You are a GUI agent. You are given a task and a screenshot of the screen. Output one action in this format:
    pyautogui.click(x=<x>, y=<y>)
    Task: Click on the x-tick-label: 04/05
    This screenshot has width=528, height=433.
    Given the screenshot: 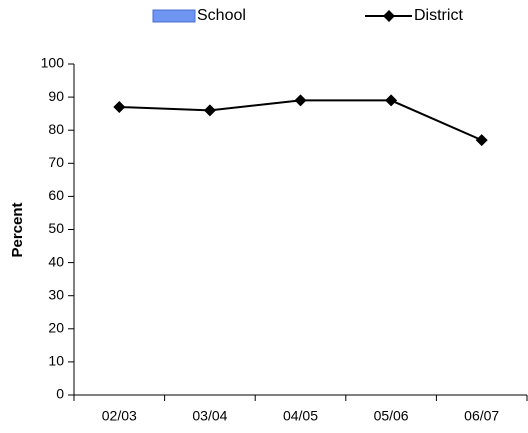 What is the action you would take?
    pyautogui.click(x=300, y=416)
    